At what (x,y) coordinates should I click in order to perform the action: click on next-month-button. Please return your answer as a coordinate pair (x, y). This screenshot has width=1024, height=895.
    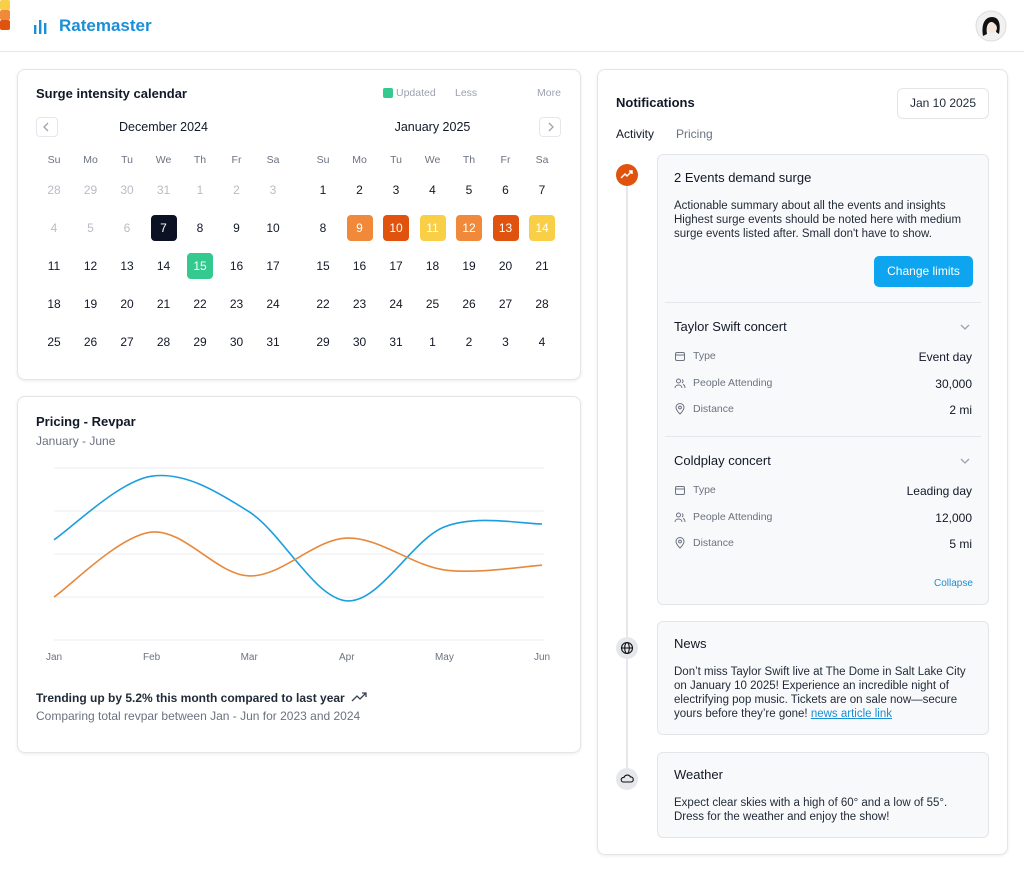
    Looking at the image, I should click on (550, 127).